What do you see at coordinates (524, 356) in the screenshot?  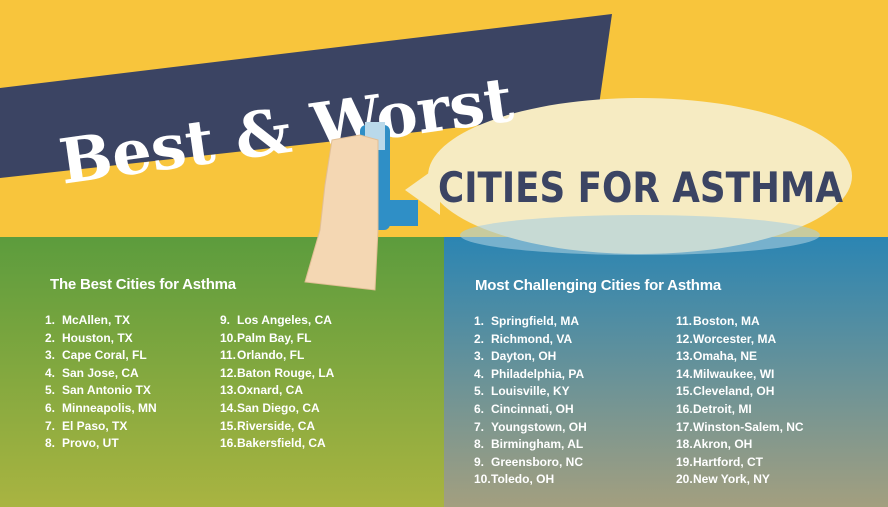 I see `city-name: Dayton, OH` at bounding box center [524, 356].